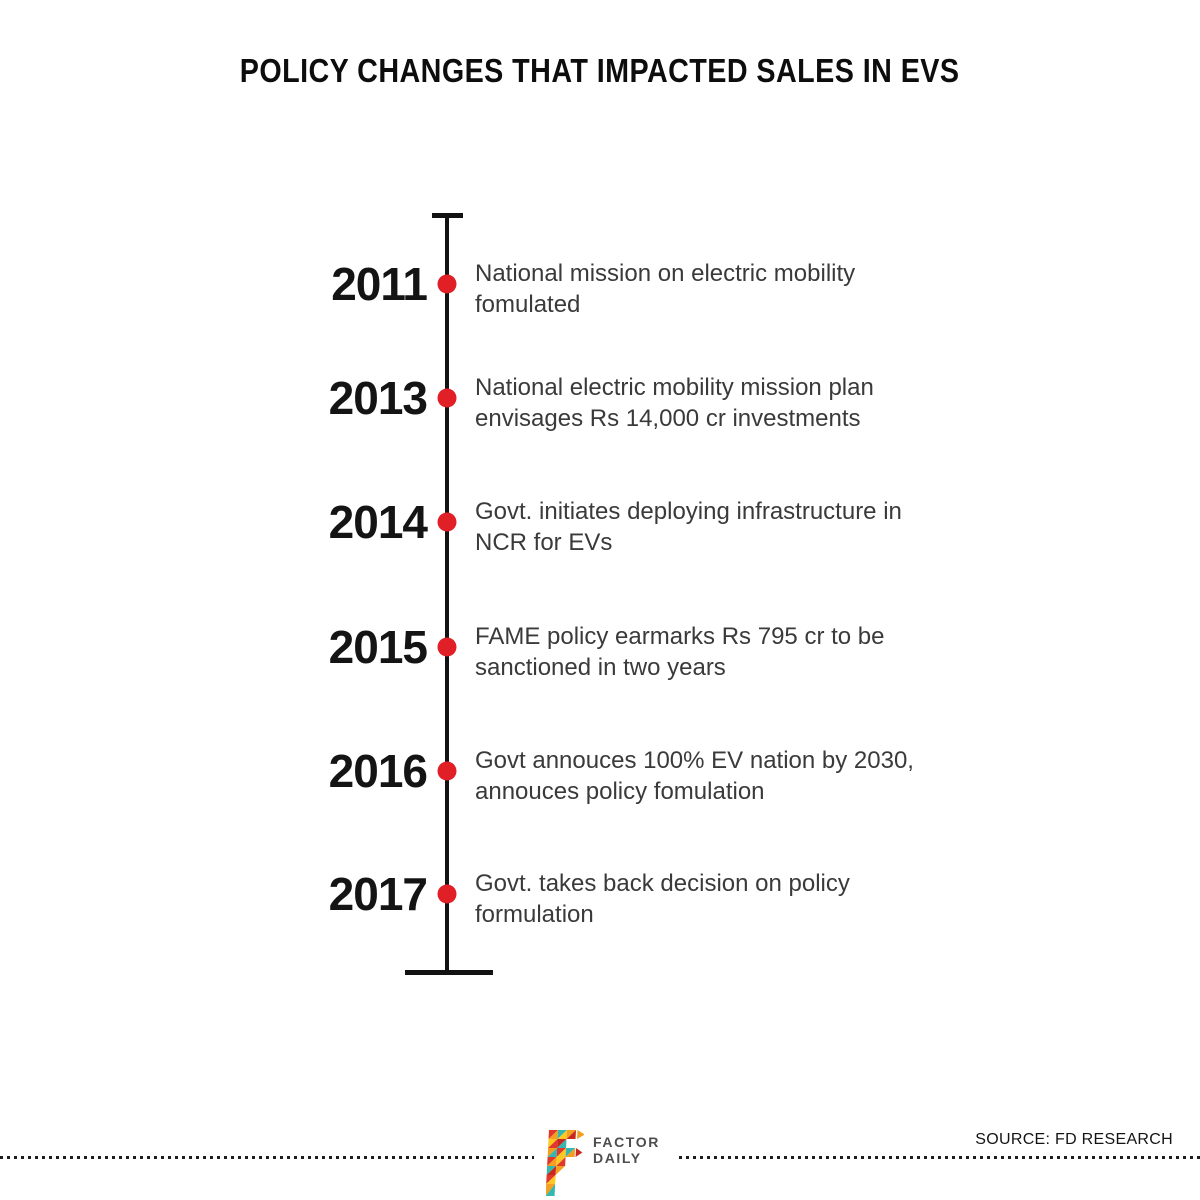 The height and width of the screenshot is (1200, 1200). What do you see at coordinates (1074, 1139) in the screenshot?
I see `source-credit: SOURCE: FD RESEARCH` at bounding box center [1074, 1139].